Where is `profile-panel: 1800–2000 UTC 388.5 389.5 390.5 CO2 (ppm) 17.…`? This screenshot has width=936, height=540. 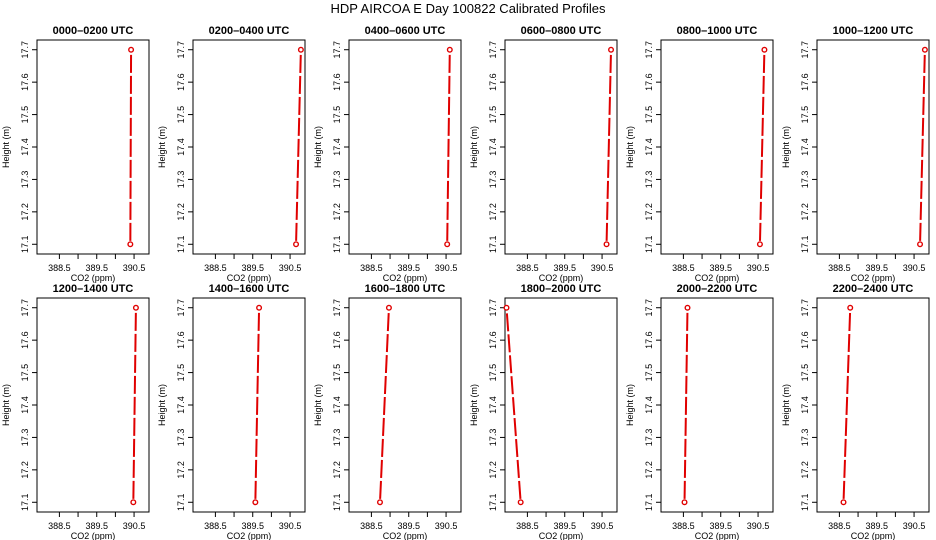
profile-panel: 1800–2000 UTC 388.5 389.5 390.5 CO2 (ppm) 17.… is located at coordinates (543, 411).